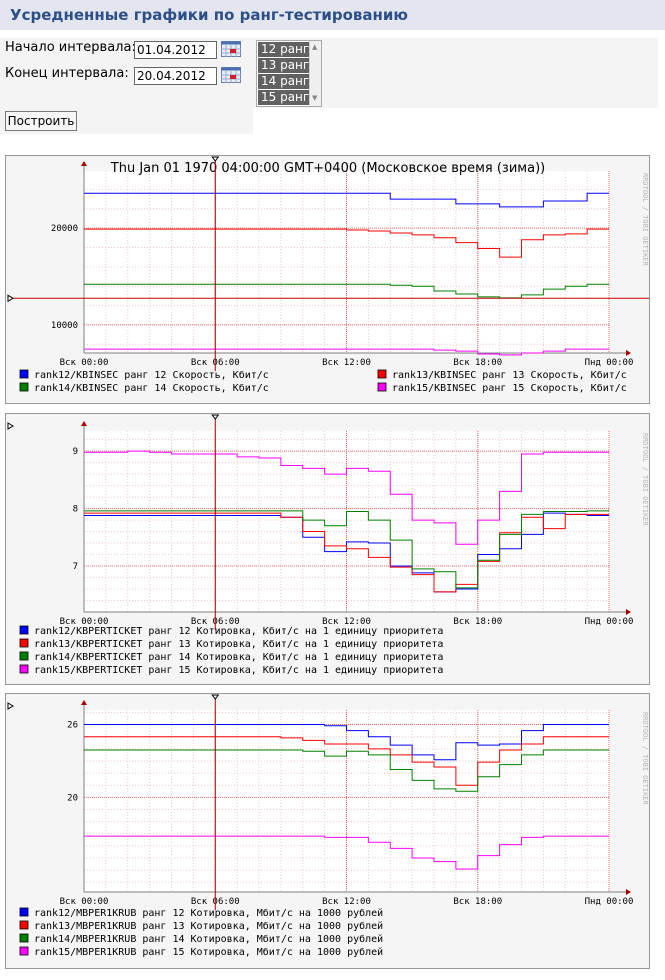 This screenshot has width=665, height=980. What do you see at coordinates (509, 375) in the screenshot?
I see `legend-label: rank13/KBINSEC ранг 13 Скорость, Кбит/с` at bounding box center [509, 375].